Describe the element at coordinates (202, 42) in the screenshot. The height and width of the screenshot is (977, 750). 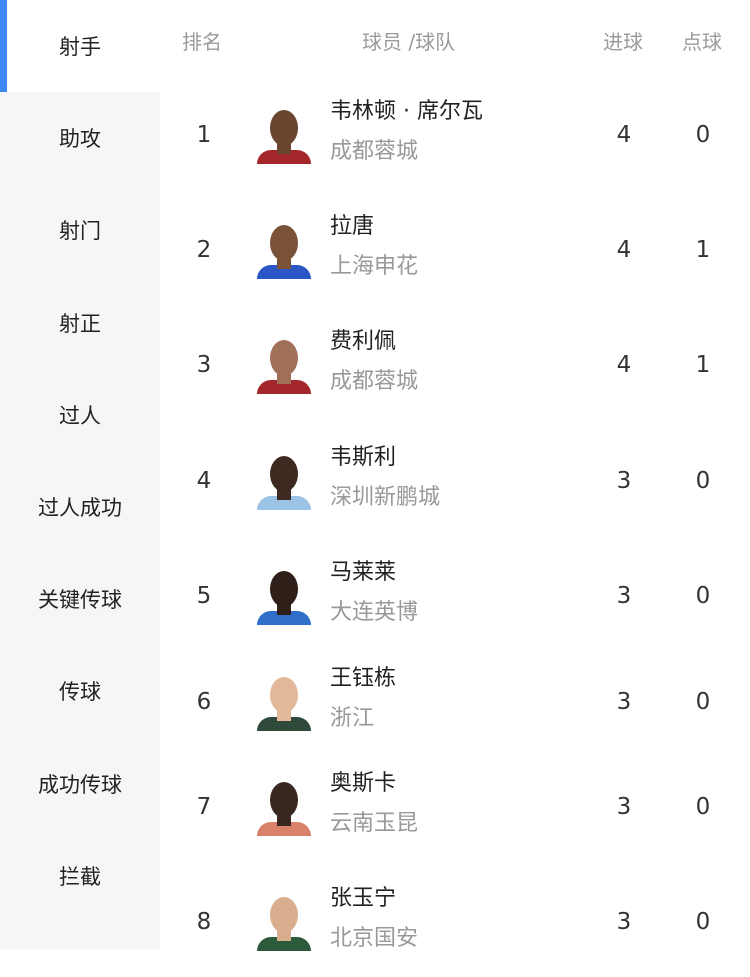
I see `header-rank: 排名` at that location.